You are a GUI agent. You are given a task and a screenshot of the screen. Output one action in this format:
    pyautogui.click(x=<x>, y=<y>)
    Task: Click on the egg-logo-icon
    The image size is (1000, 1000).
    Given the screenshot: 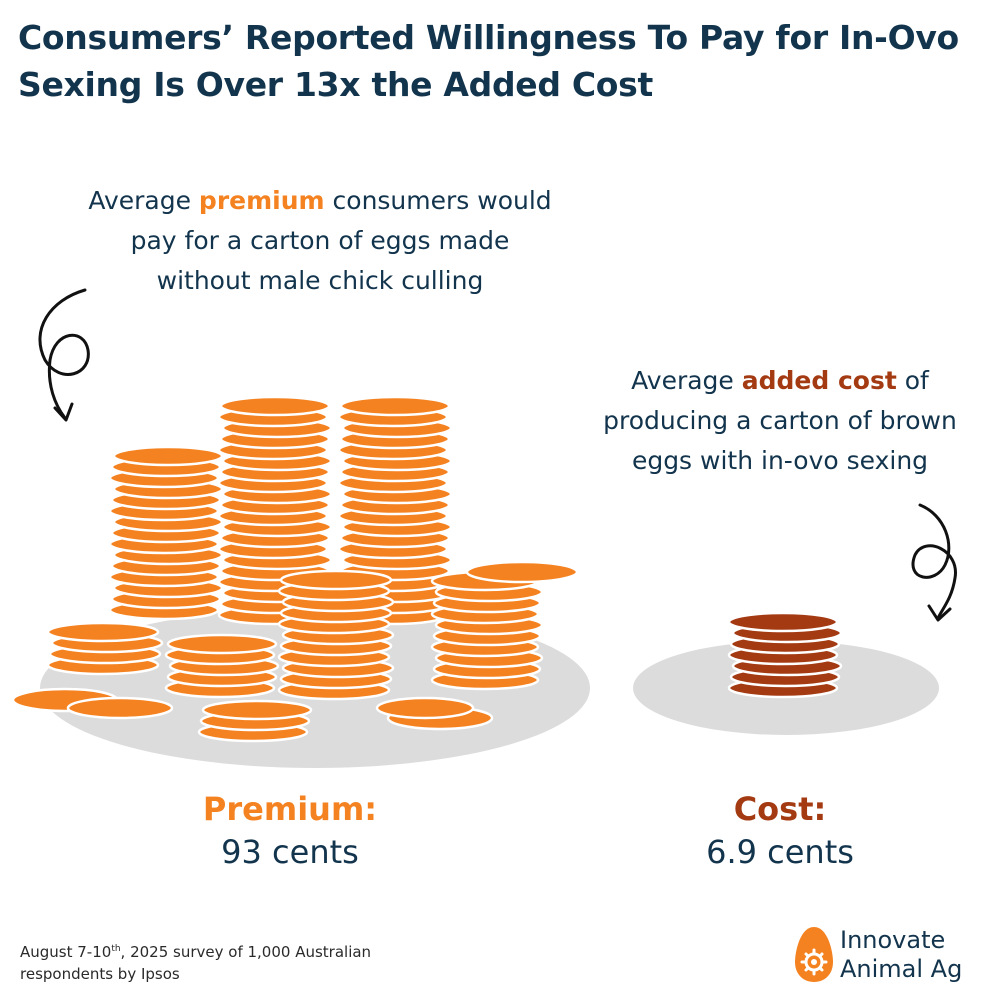 What is the action you would take?
    pyautogui.click(x=814, y=954)
    